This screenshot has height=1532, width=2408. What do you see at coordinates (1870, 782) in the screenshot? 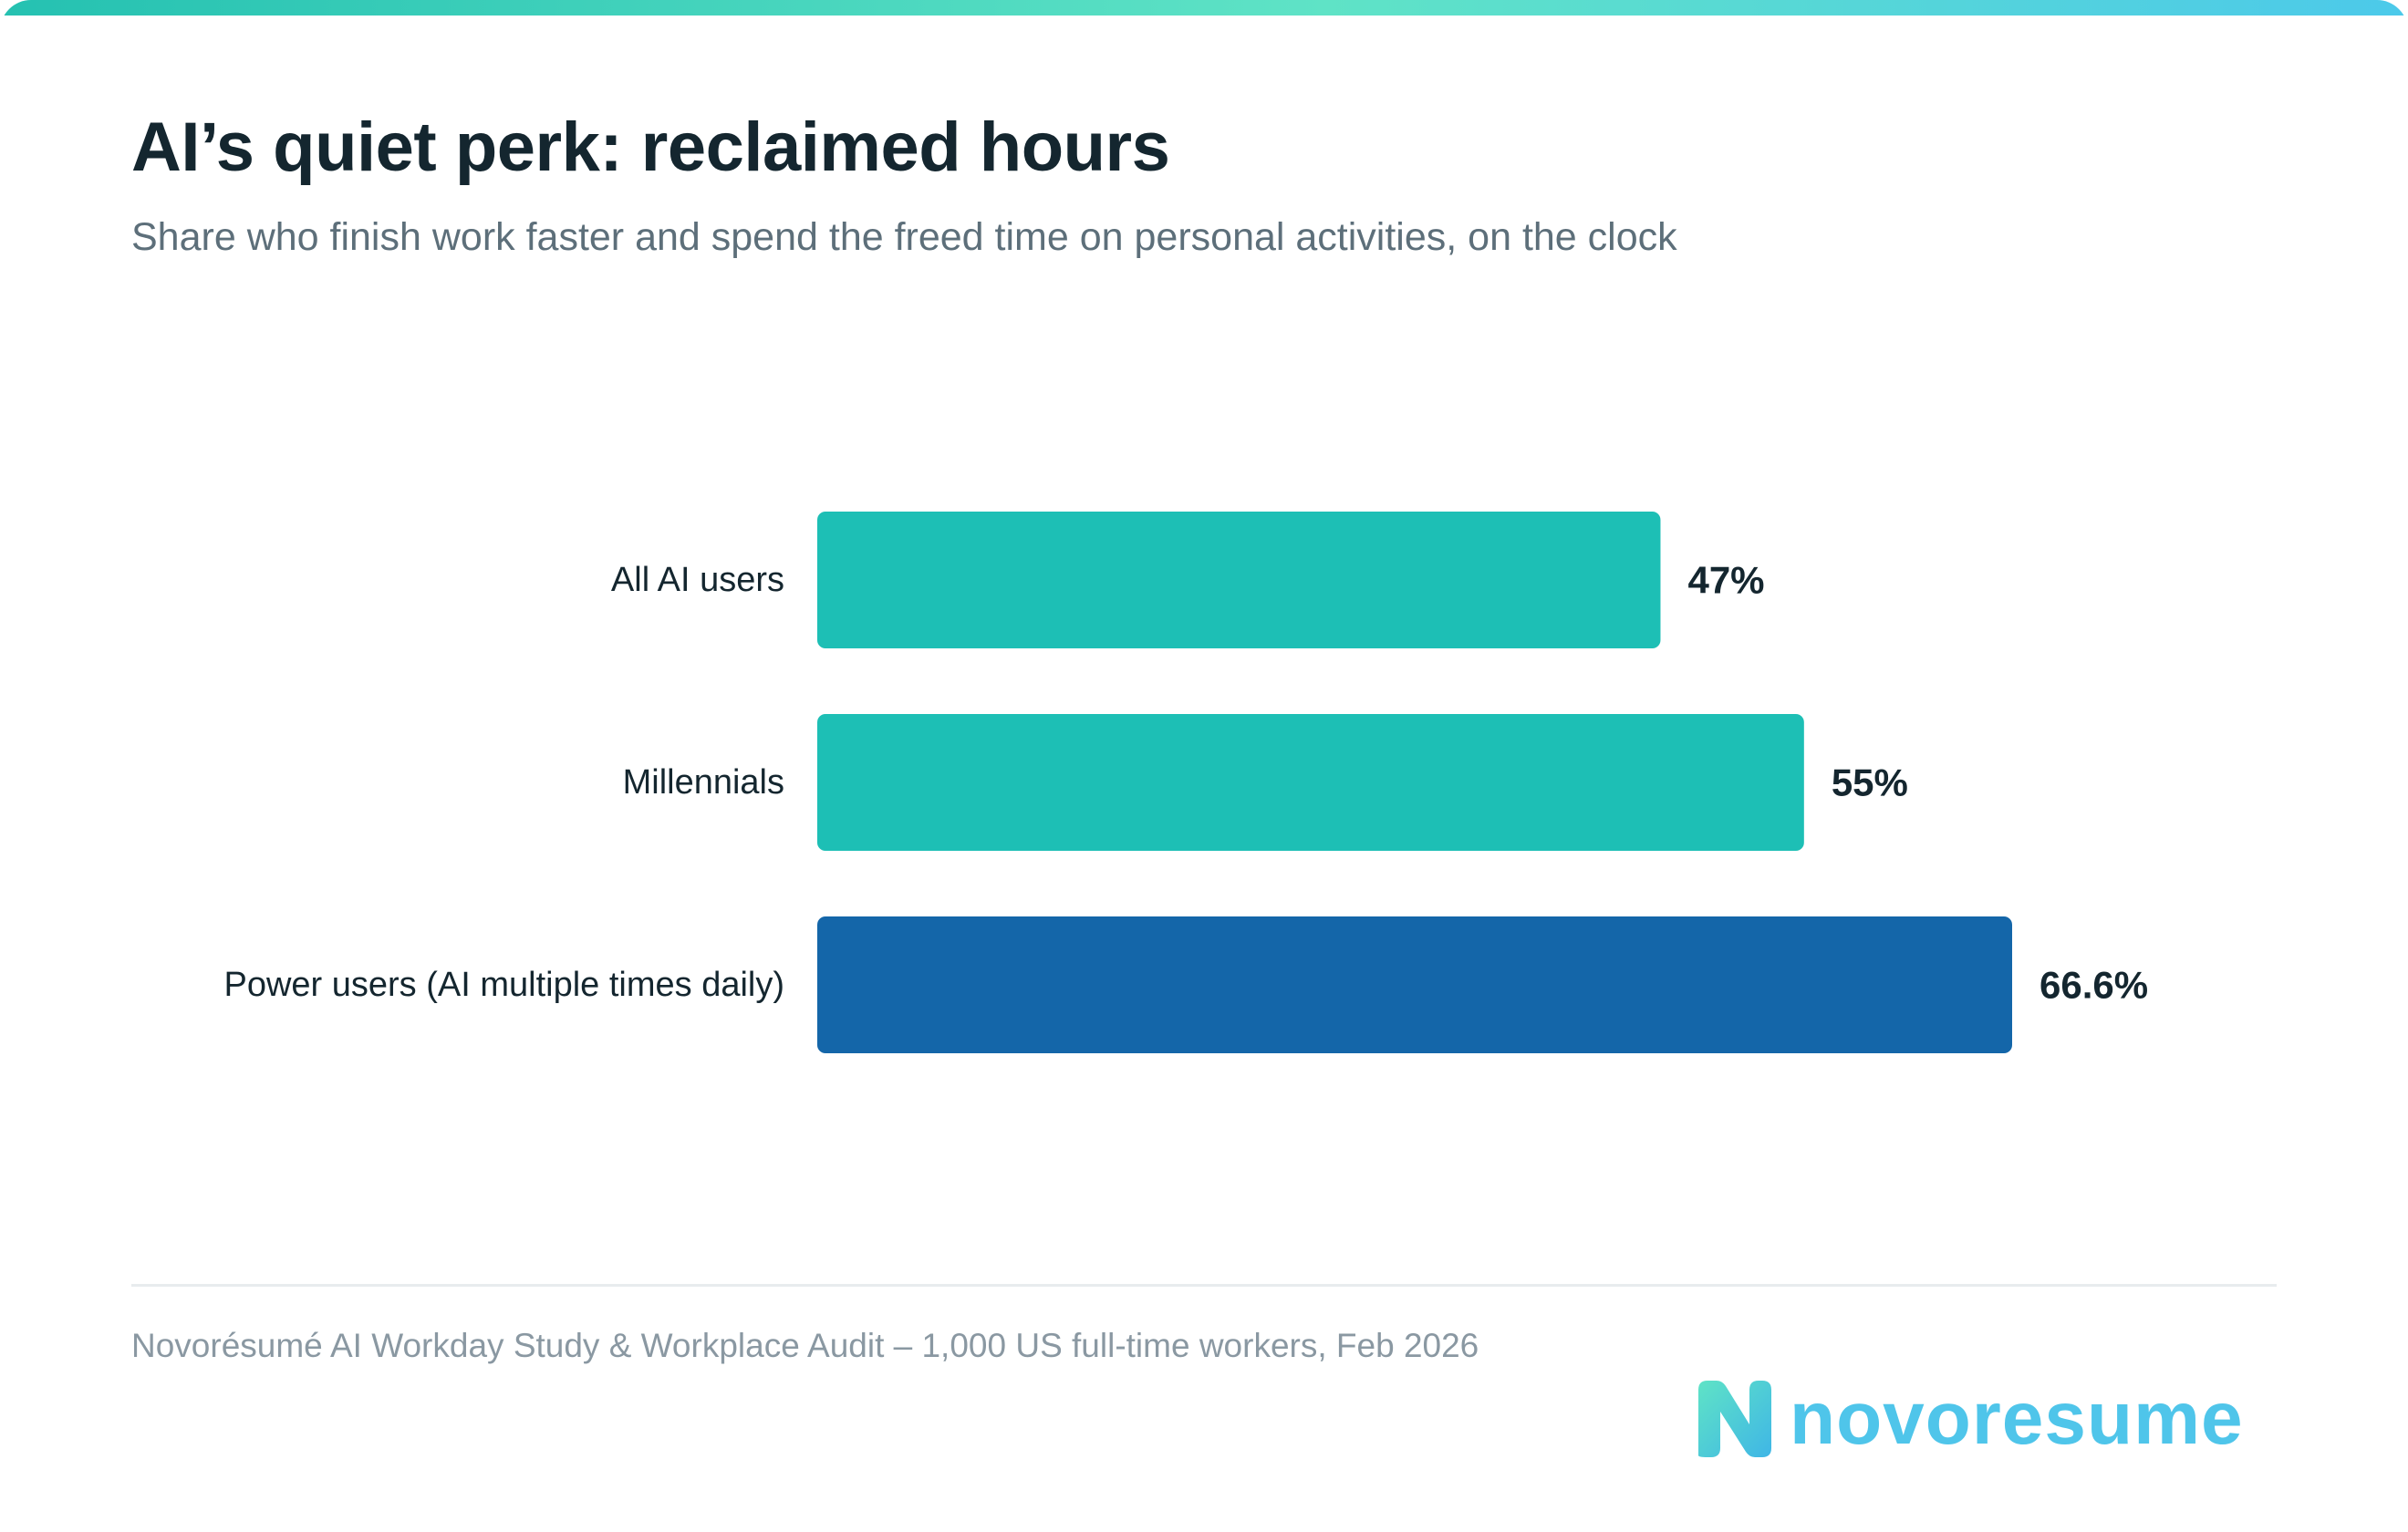
I see `value-label-1: 55%` at bounding box center [1870, 782].